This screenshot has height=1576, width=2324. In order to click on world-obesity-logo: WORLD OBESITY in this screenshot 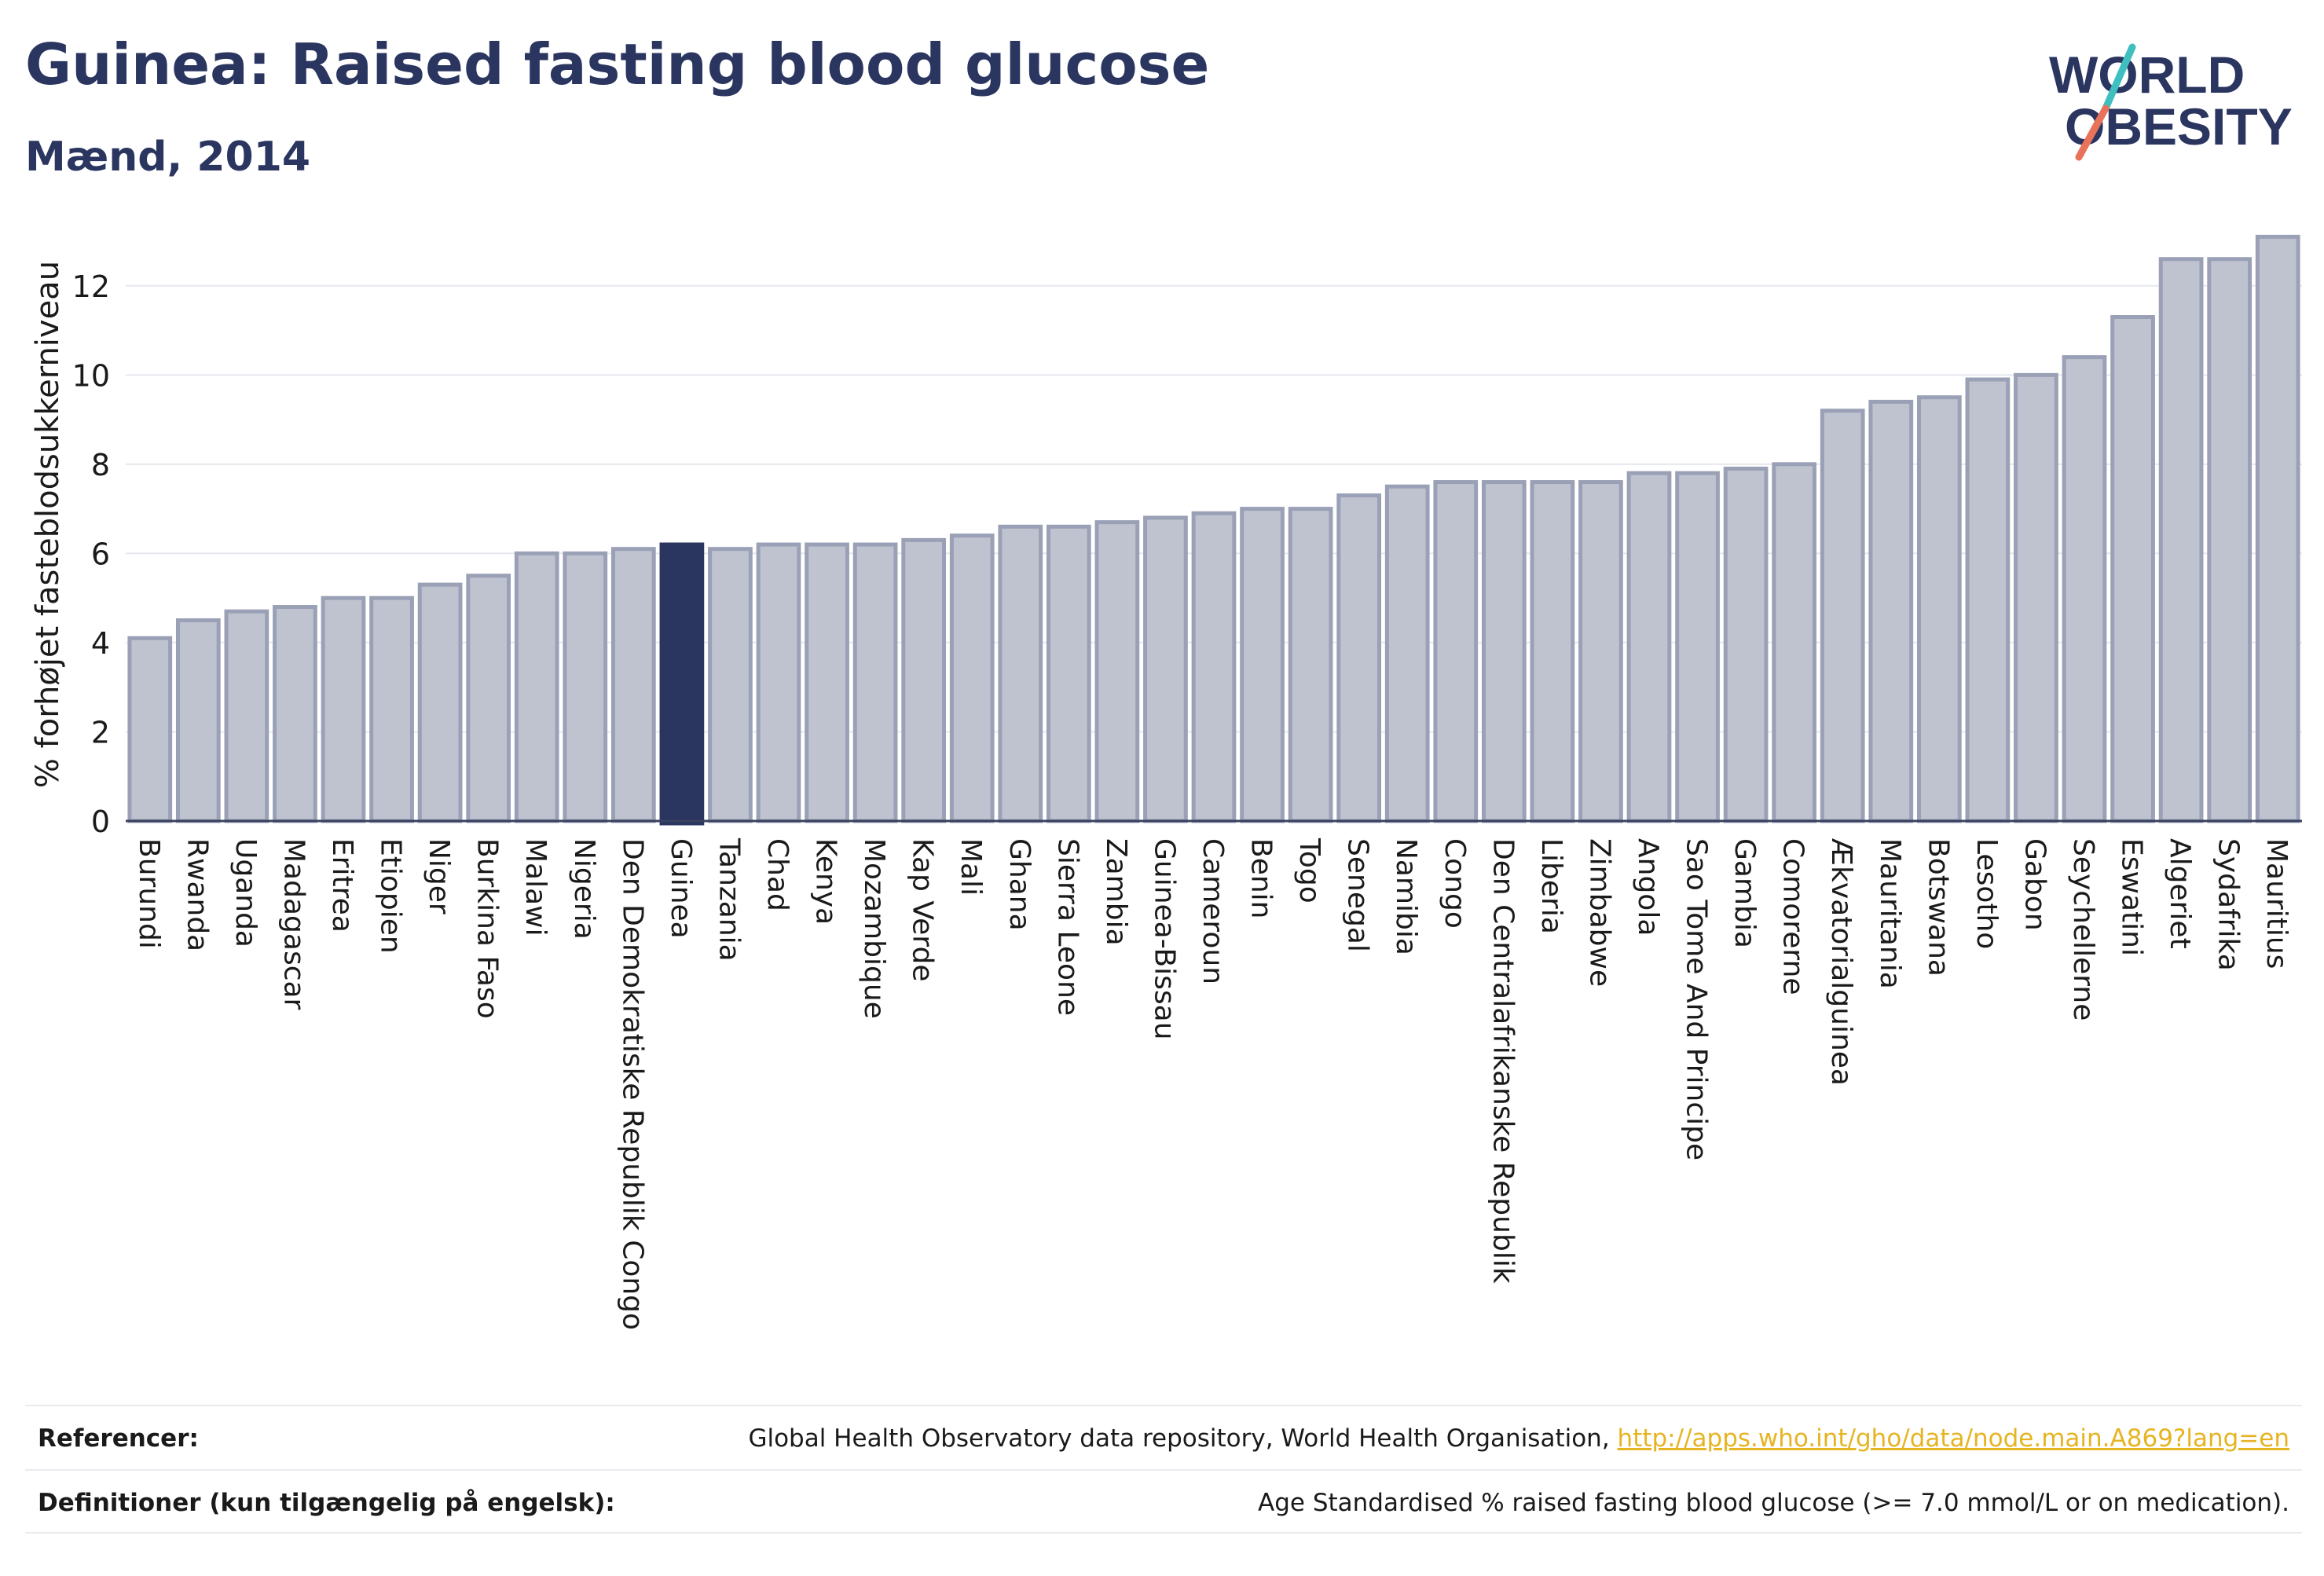, I will do `click(2171, 102)`.